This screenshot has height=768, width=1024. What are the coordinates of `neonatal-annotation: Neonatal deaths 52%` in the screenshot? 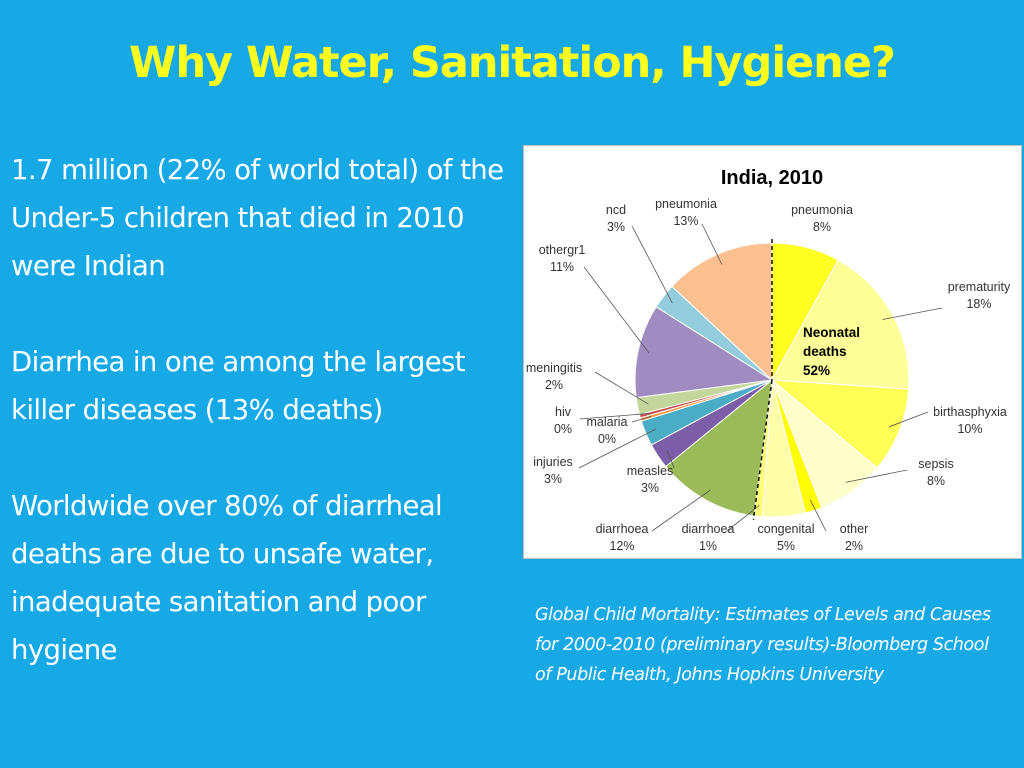 It's located at (831, 351).